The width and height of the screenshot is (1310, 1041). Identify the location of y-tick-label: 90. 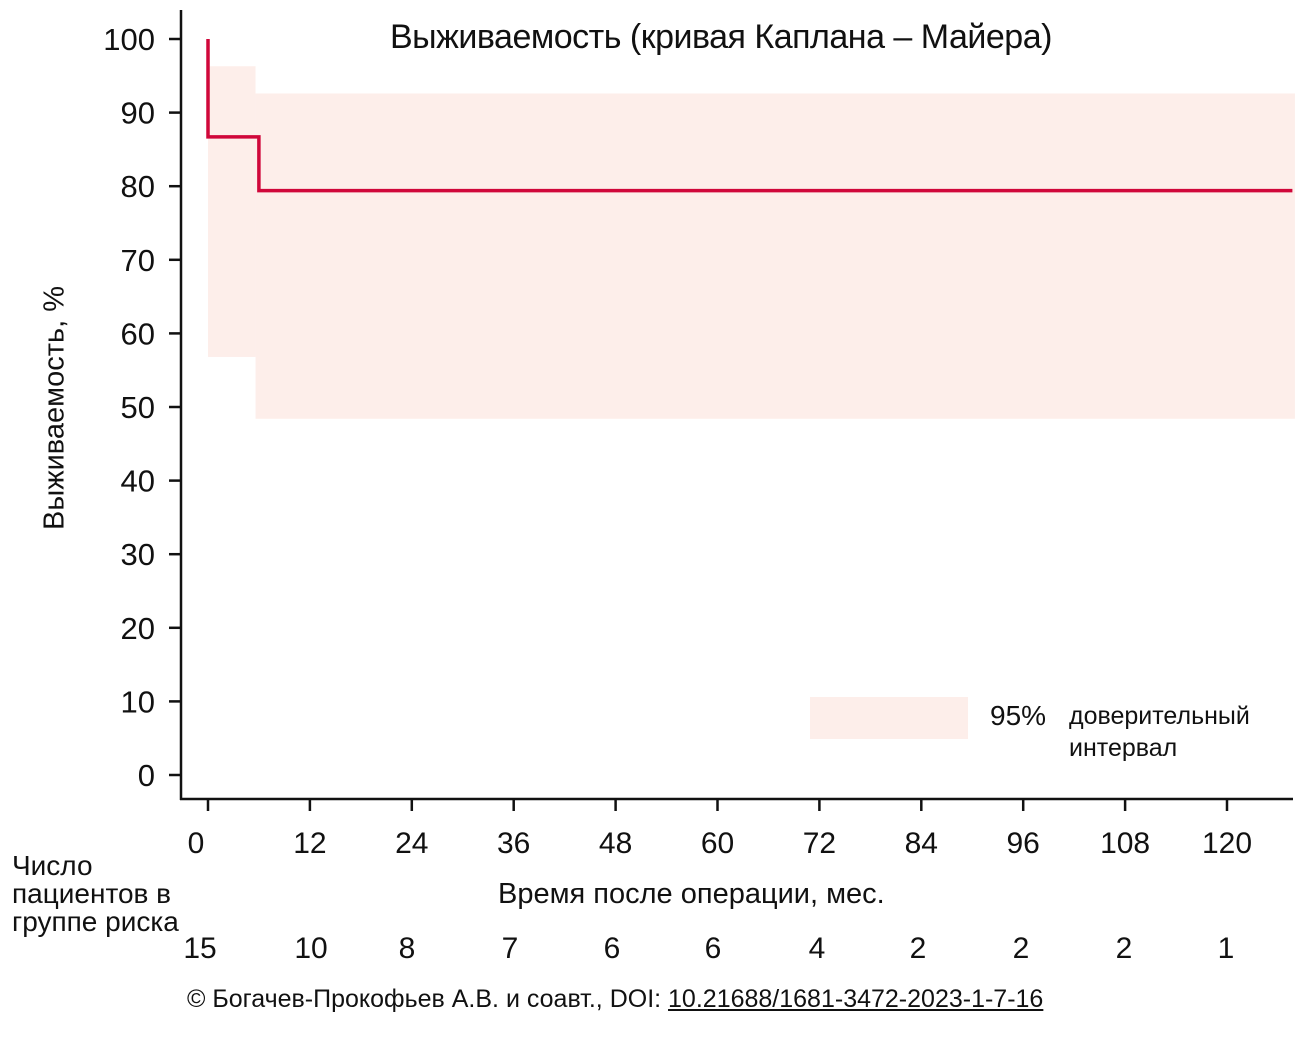
(138, 113).